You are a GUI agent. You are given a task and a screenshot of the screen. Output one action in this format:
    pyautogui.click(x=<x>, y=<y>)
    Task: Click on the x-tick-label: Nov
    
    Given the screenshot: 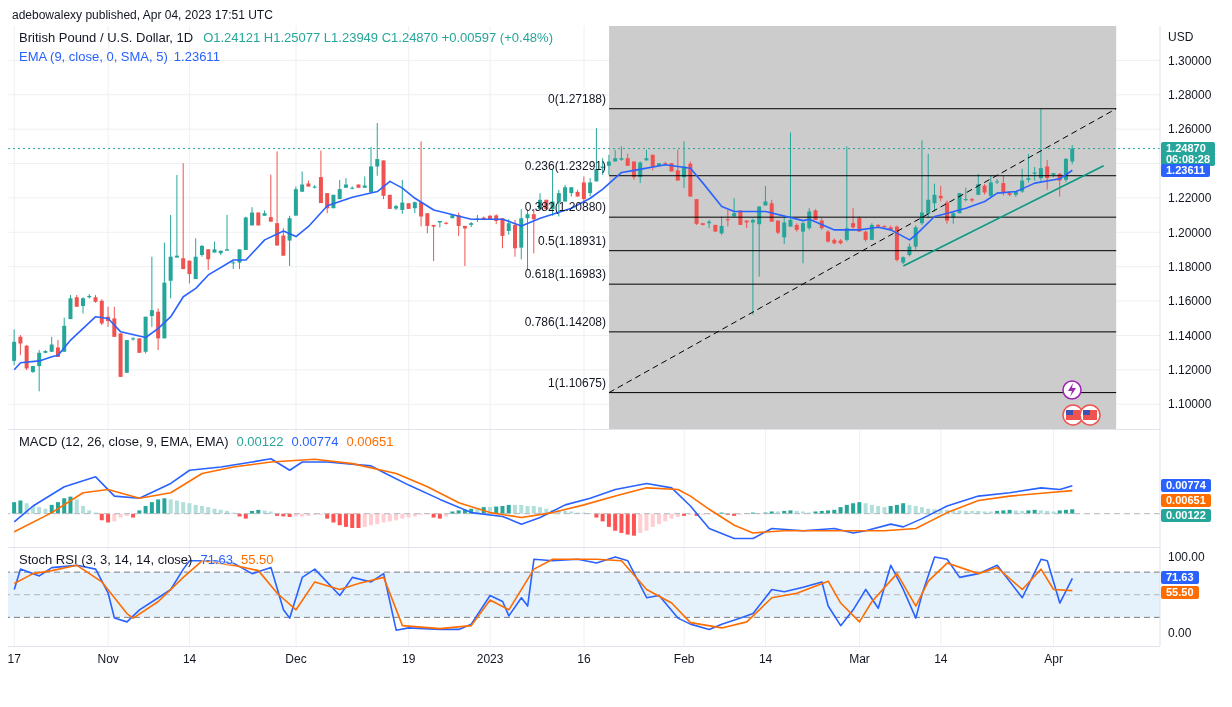 What is the action you would take?
    pyautogui.click(x=108, y=659)
    